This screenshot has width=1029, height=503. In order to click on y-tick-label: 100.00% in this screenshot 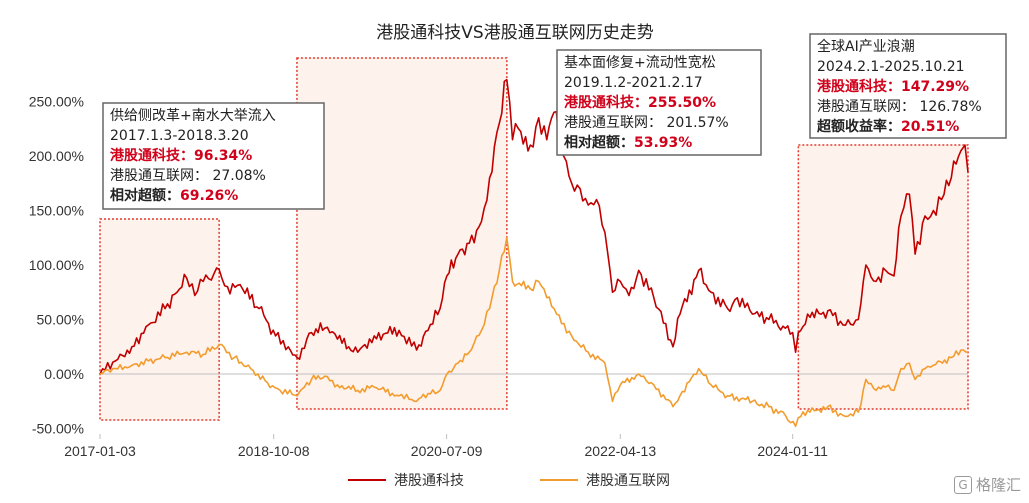, I will do `click(56, 265)`.